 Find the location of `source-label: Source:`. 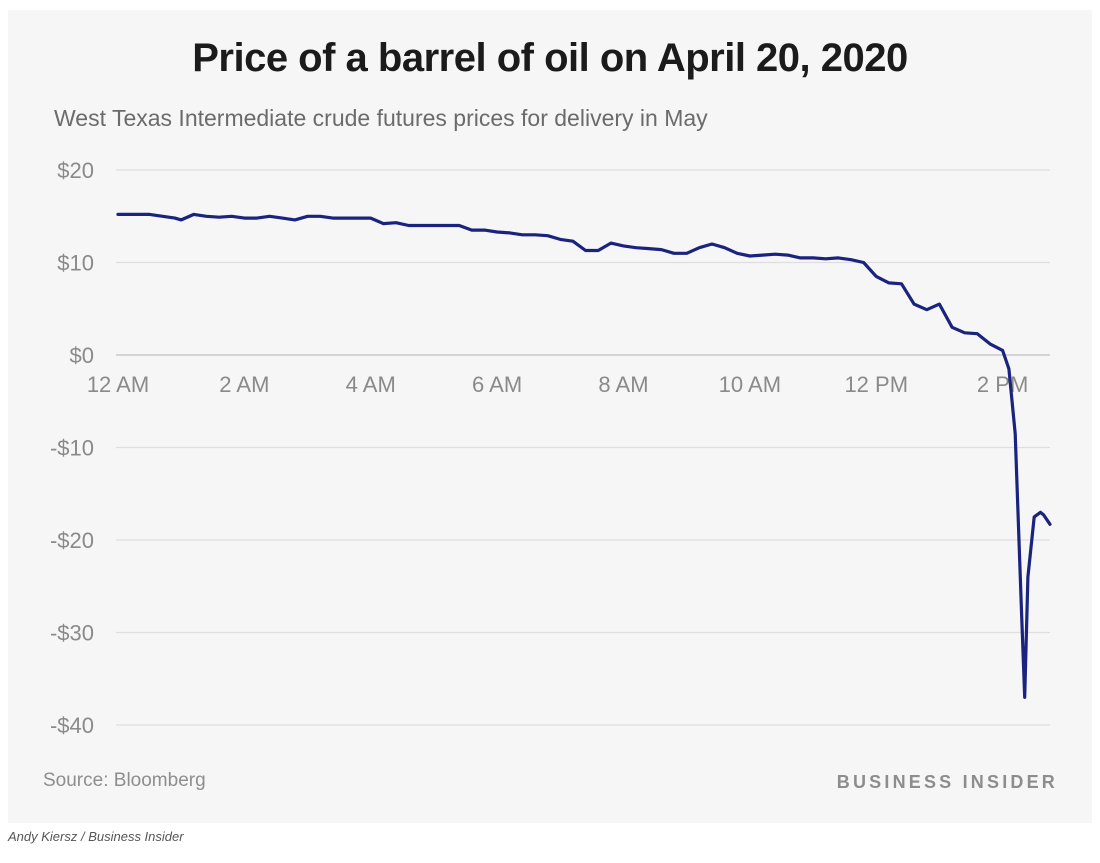

source-label: Source: is located at coordinates (76, 780).